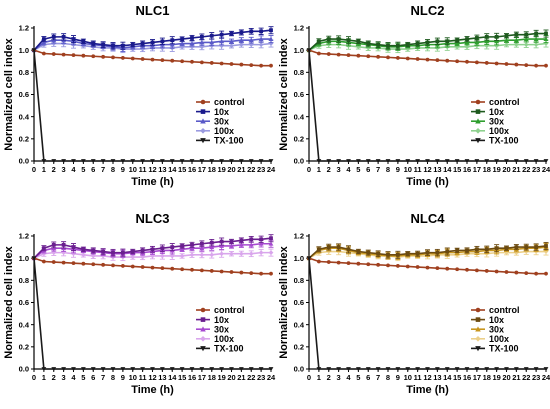 The image size is (550, 409). What do you see at coordinates (24, 116) in the screenshot?
I see `y-tick-label: 0.4` at bounding box center [24, 116].